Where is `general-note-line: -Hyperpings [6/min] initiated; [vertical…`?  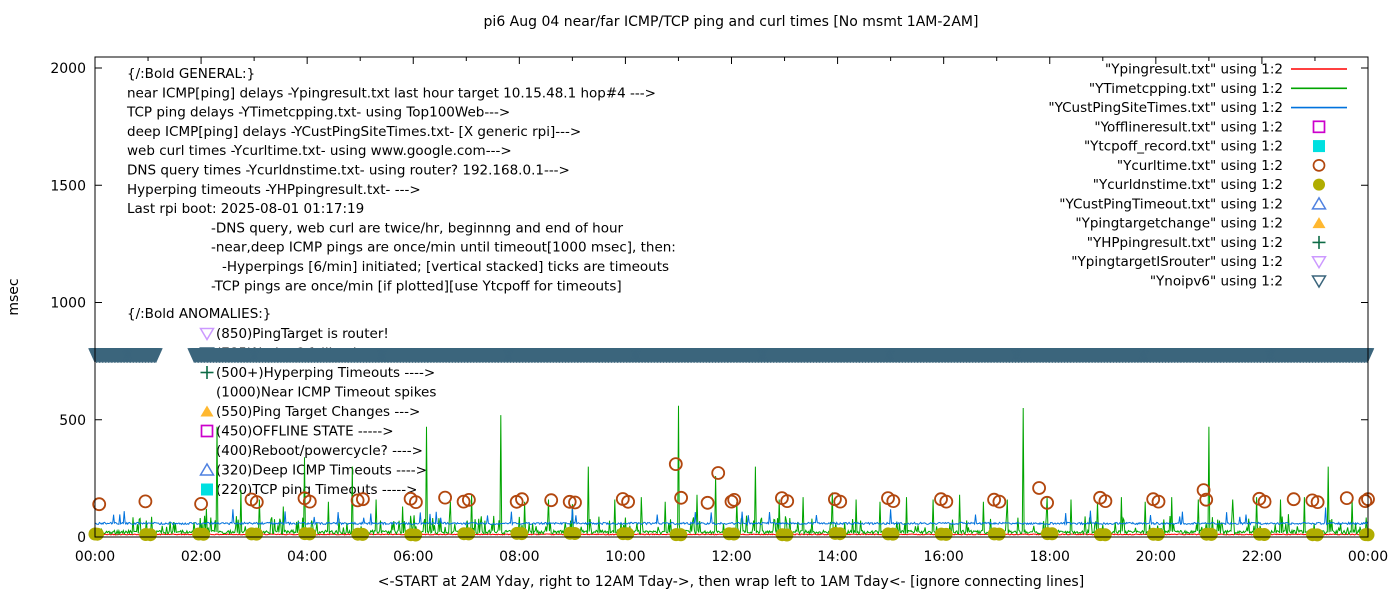
general-note-line: -Hyperpings [6/min] initiated; [vertical… is located at coordinates (445, 267).